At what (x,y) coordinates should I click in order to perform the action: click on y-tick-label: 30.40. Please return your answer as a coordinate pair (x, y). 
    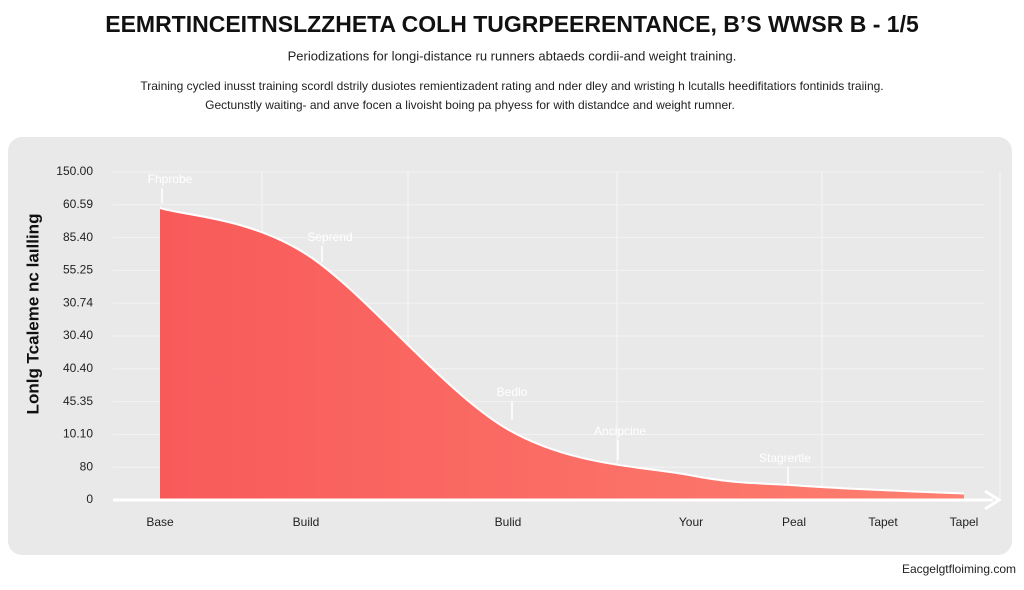
    Looking at the image, I should click on (78, 335).